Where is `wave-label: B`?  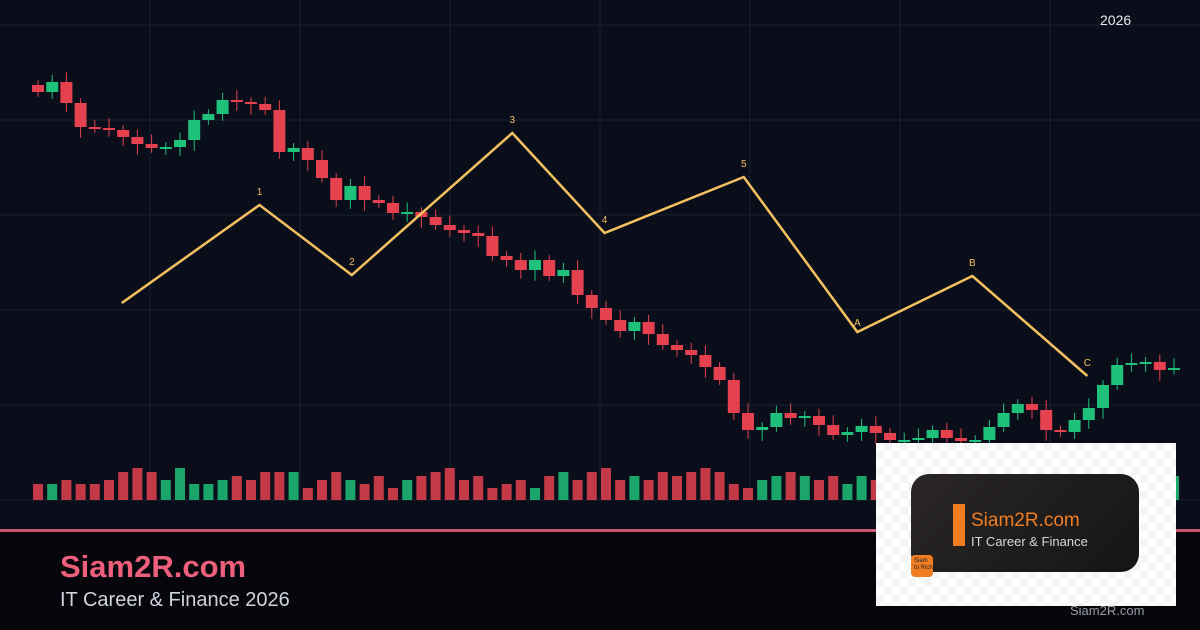 wave-label: B is located at coordinates (972, 263).